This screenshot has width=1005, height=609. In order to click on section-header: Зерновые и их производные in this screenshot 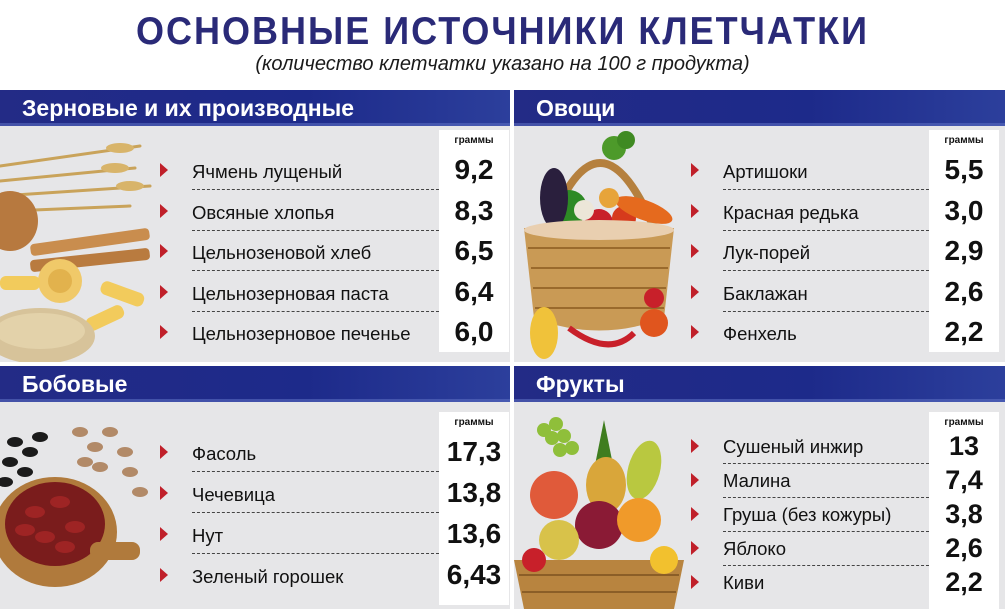, I will do `click(255, 108)`.